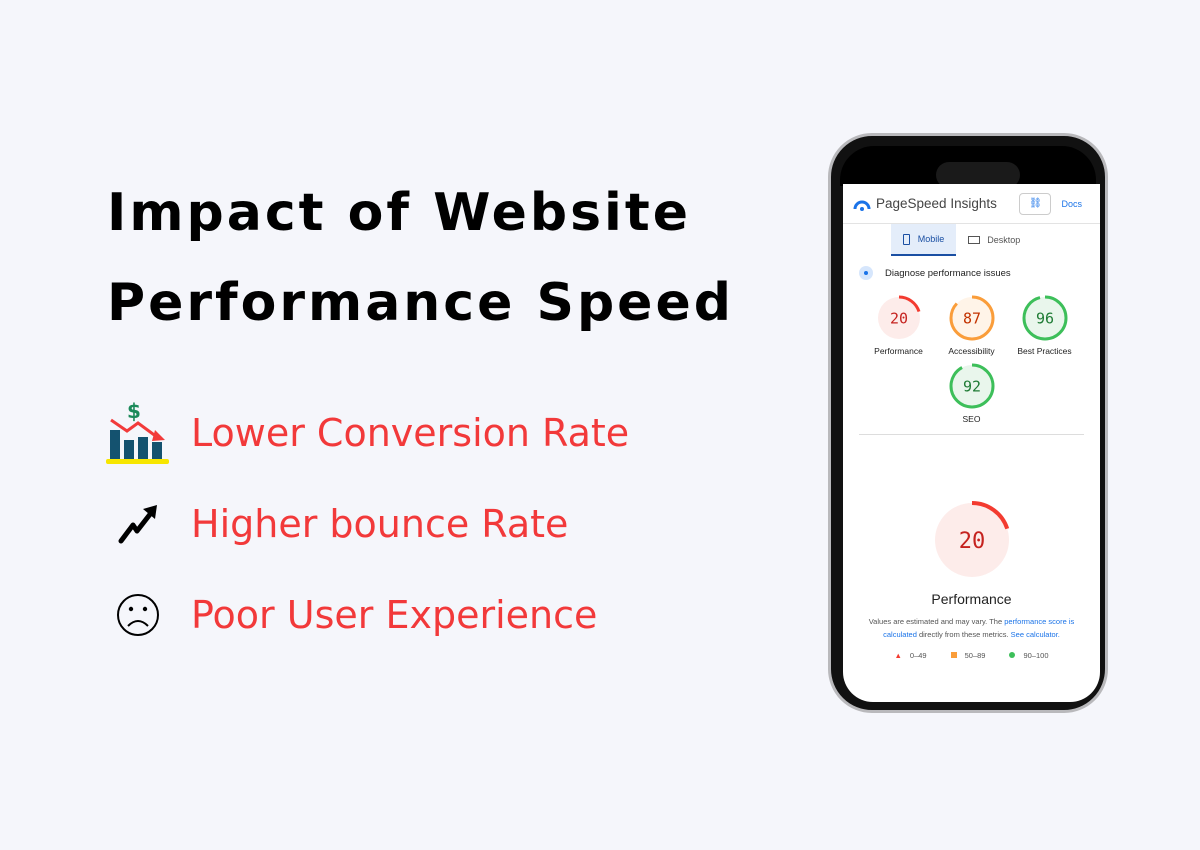 The height and width of the screenshot is (850, 1200). I want to click on device-tabs: Mobile Desktop, so click(971, 240).